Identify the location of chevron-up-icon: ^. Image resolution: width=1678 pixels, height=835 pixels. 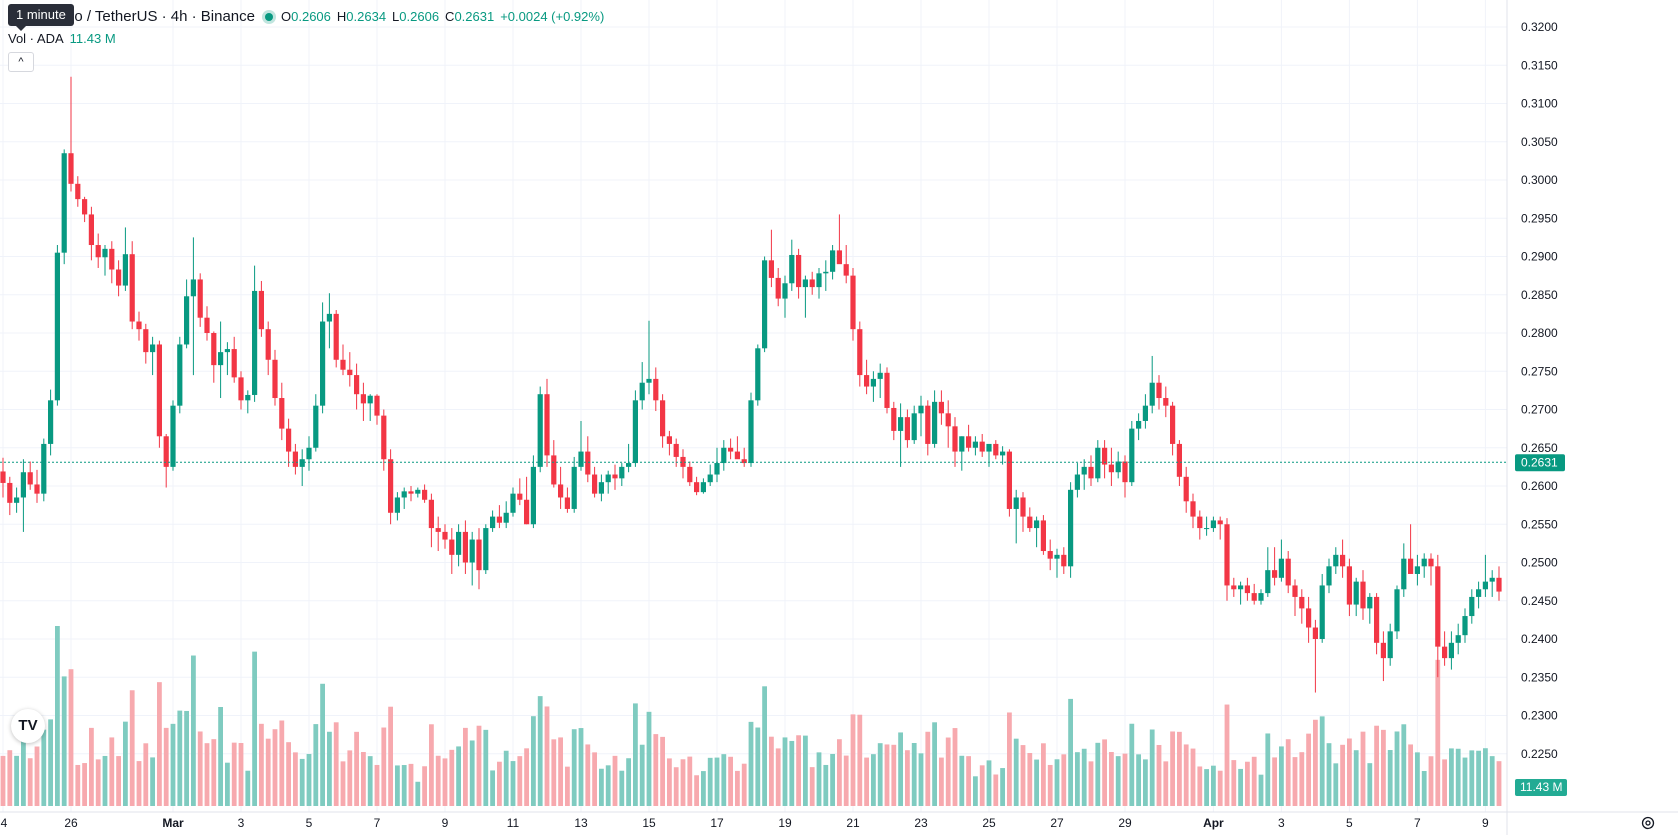
(21, 62).